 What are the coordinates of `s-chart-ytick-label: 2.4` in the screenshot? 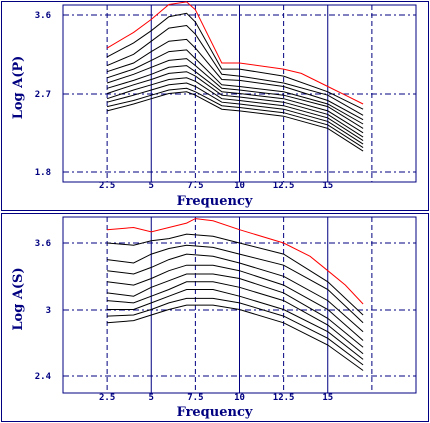 It's located at (43, 377).